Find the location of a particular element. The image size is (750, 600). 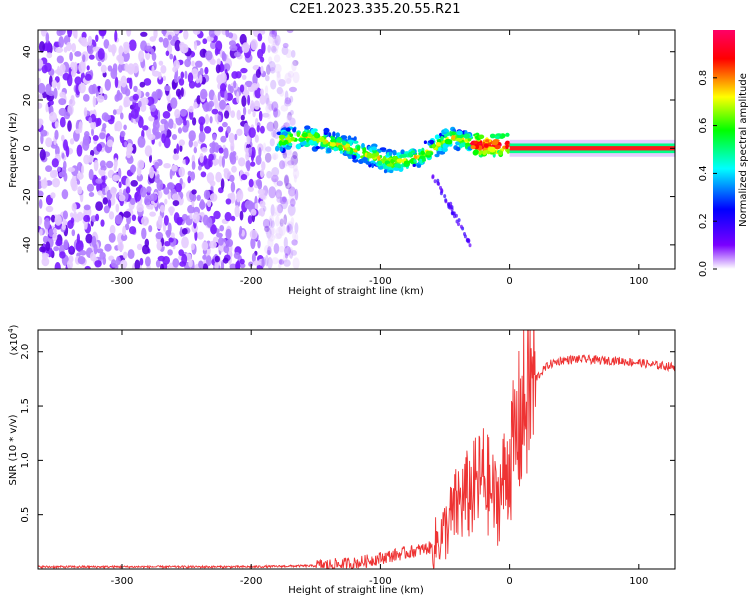

colorbar-tick-label: 0.4 is located at coordinates (703, 173).